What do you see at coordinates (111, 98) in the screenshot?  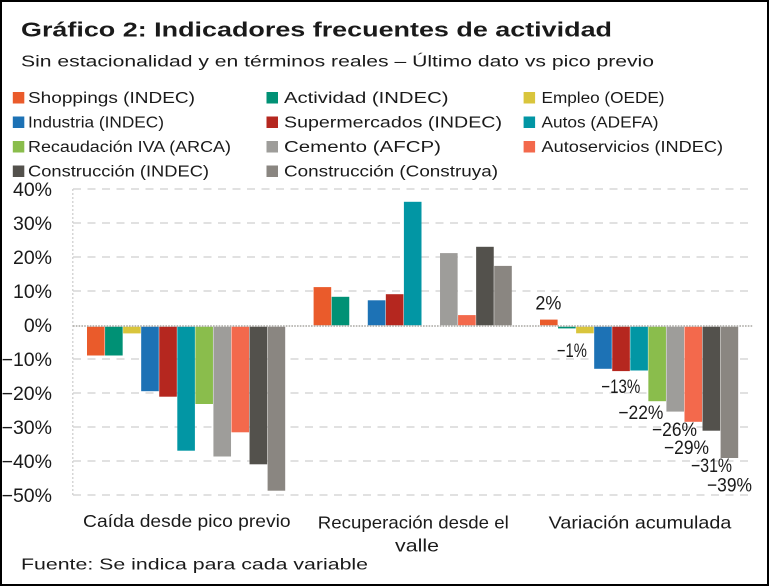 I see `svg-text: Shoppings (INDEC)` at bounding box center [111, 98].